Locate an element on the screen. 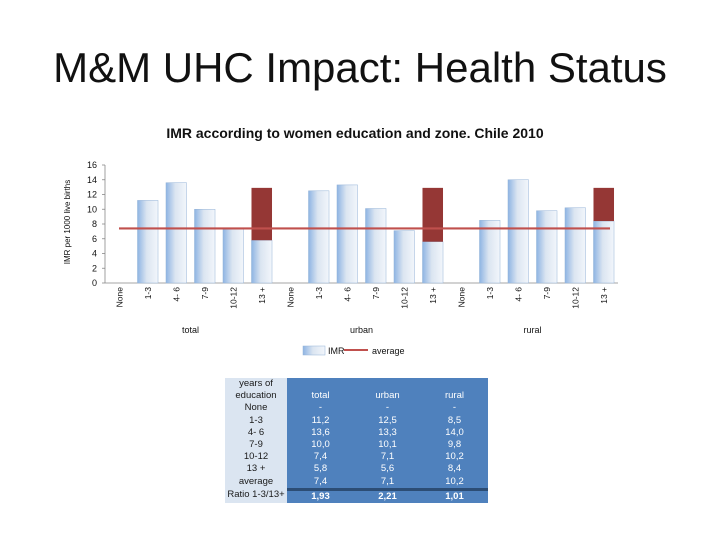 This screenshot has width=720, height=540. table-cell: 2,21 is located at coordinates (387, 495).